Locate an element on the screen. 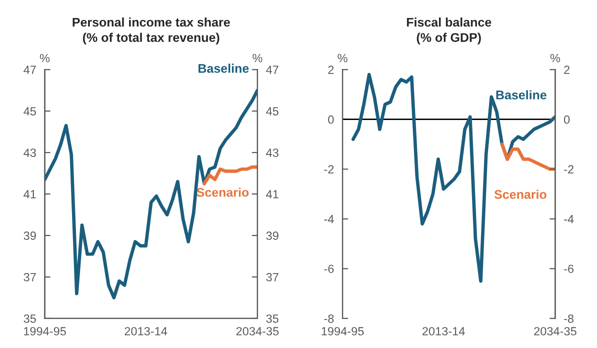  chart-title: Personal income tax share is located at coordinates (151, 22).